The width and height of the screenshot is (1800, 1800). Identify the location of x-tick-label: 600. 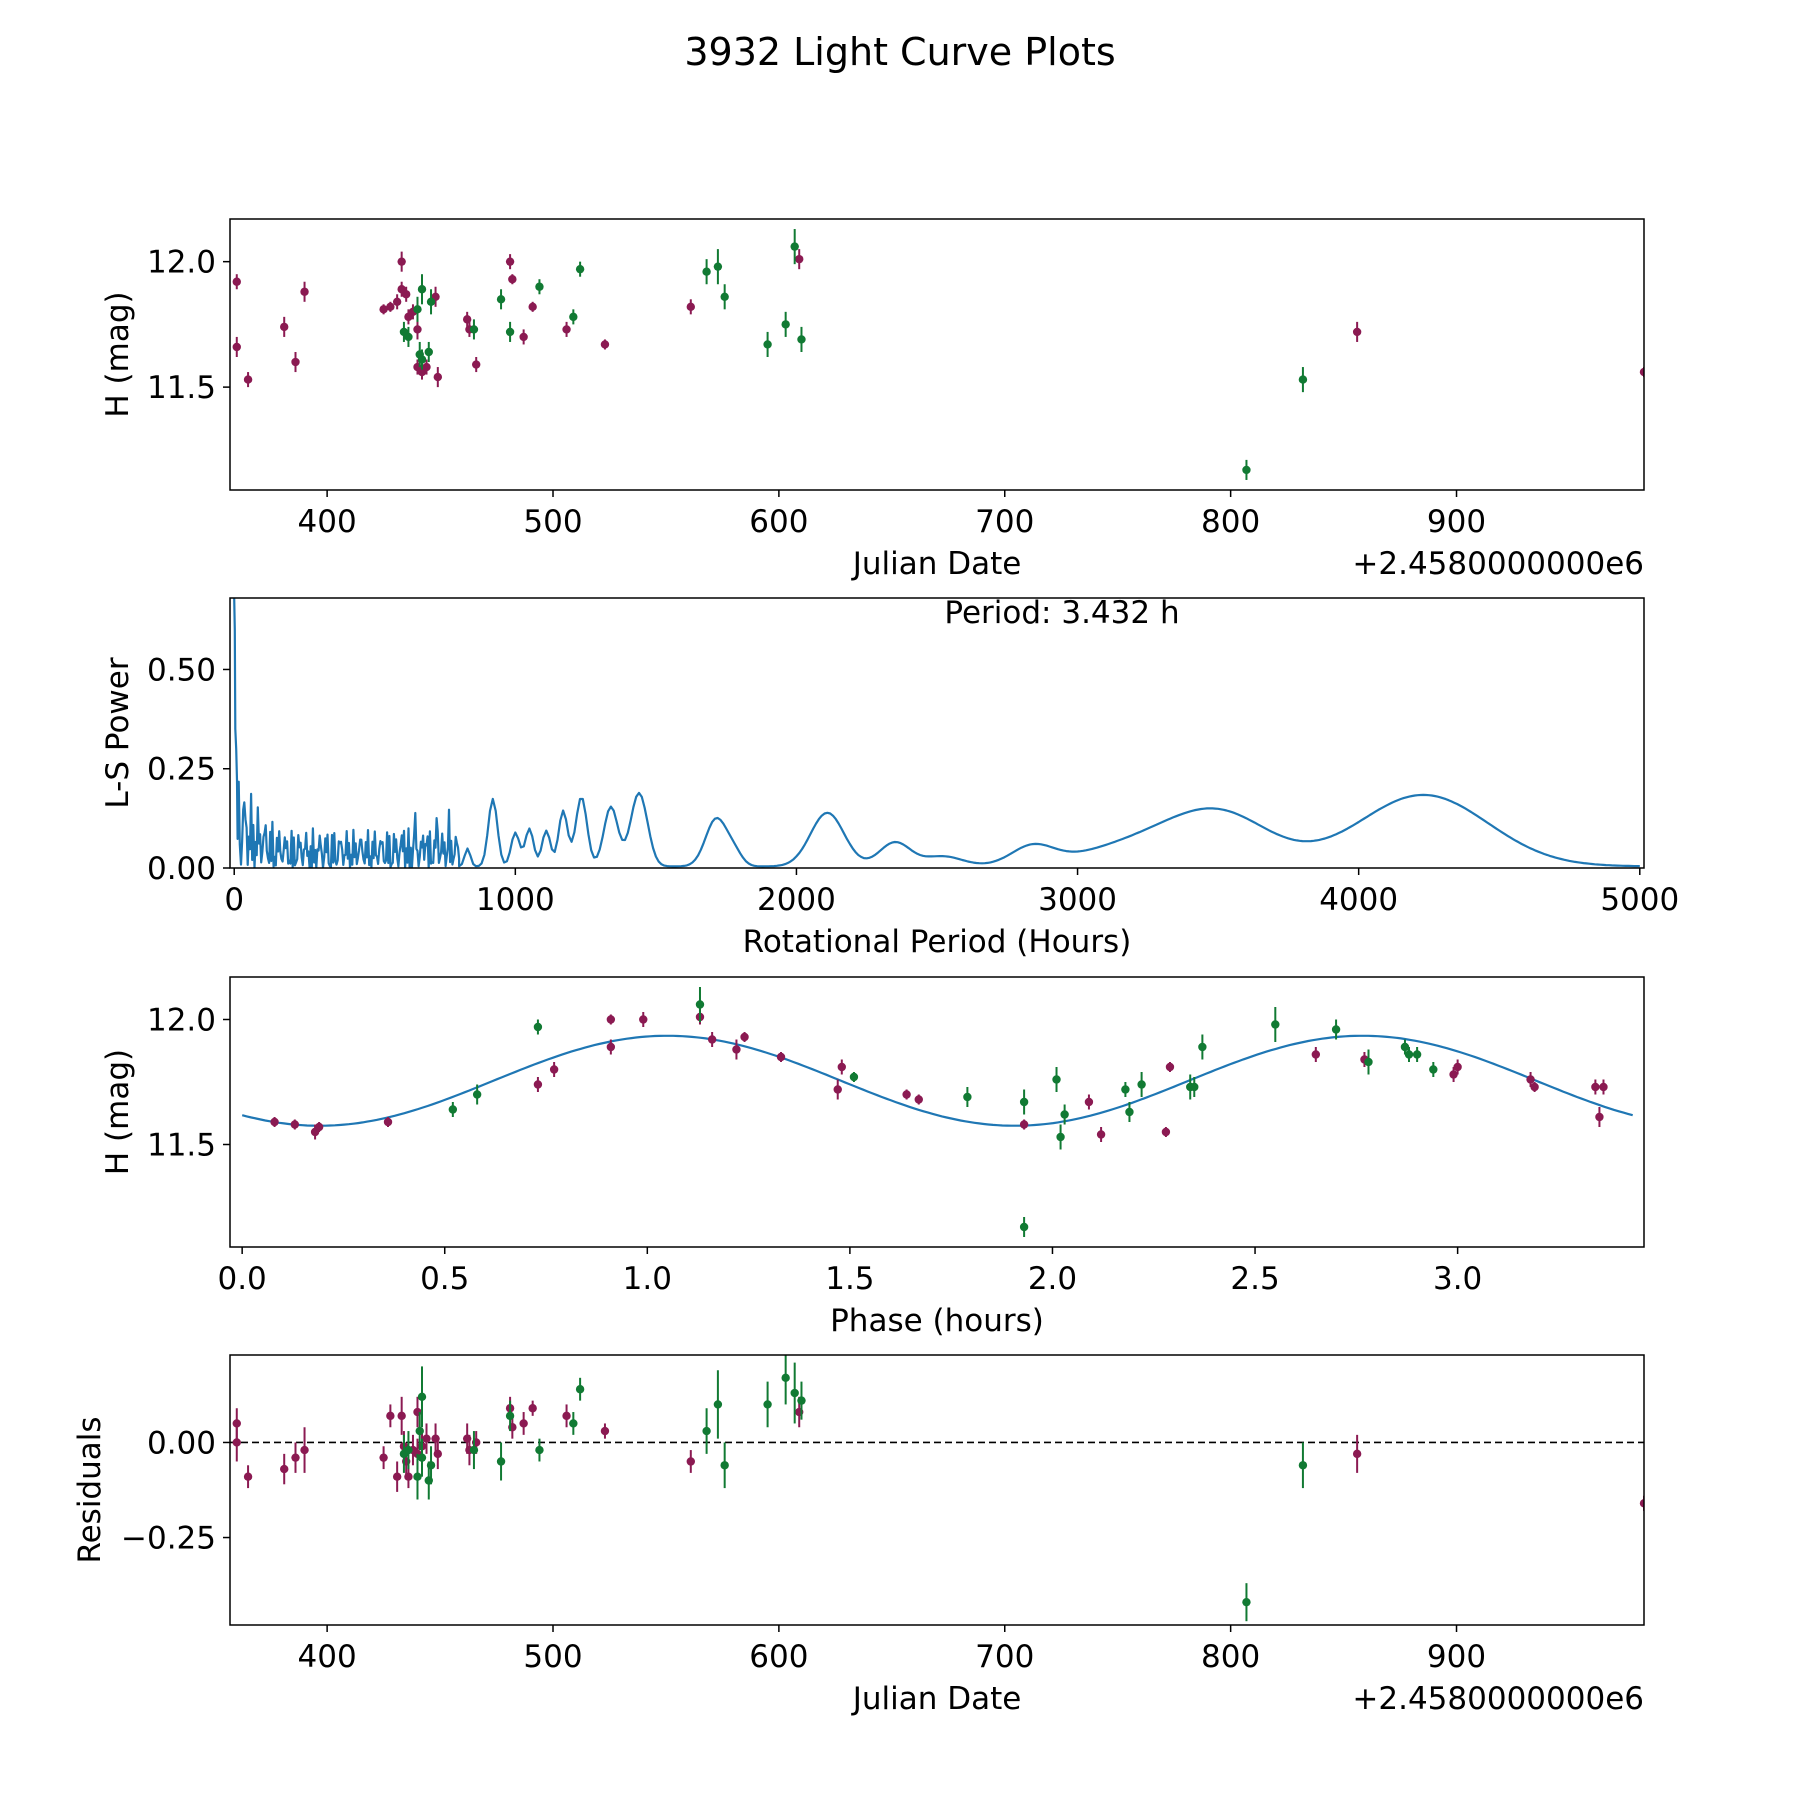
(778, 1657).